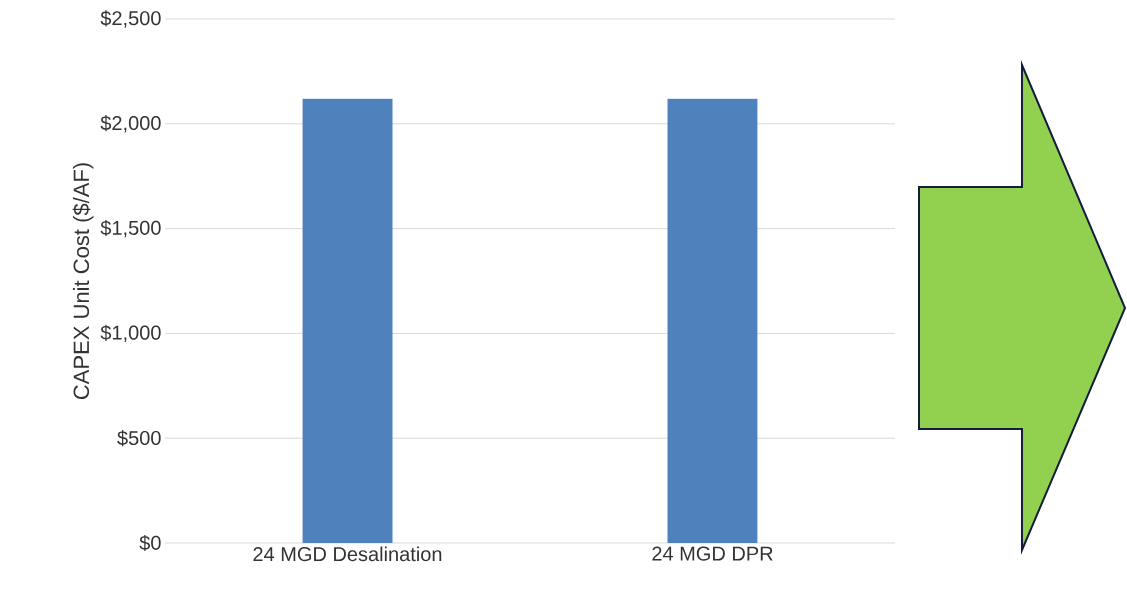 The image size is (1127, 609). What do you see at coordinates (130, 124) in the screenshot?
I see `y-tick-label: $2,000` at bounding box center [130, 124].